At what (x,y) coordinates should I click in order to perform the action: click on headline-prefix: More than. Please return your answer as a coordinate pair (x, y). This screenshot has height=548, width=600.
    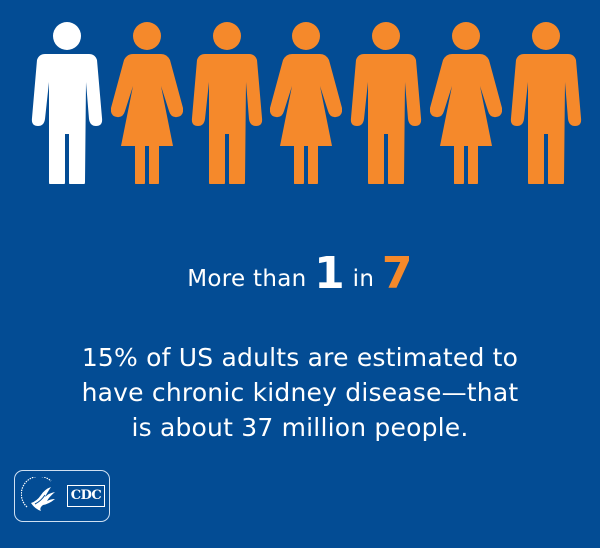
    Looking at the image, I should click on (251, 279).